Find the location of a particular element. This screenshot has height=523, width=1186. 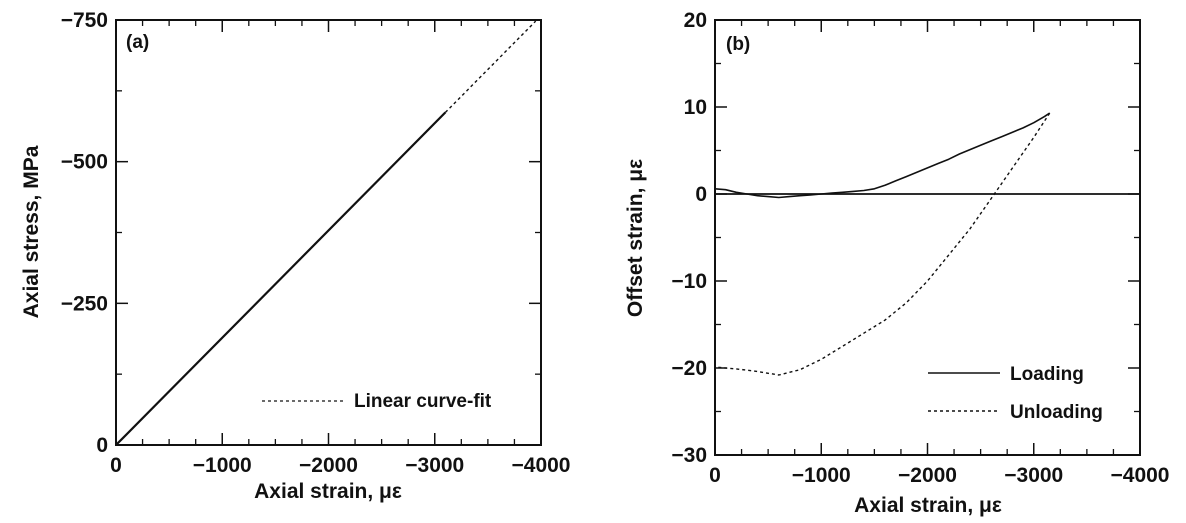

y-tick-label: −20 is located at coordinates (689, 368).